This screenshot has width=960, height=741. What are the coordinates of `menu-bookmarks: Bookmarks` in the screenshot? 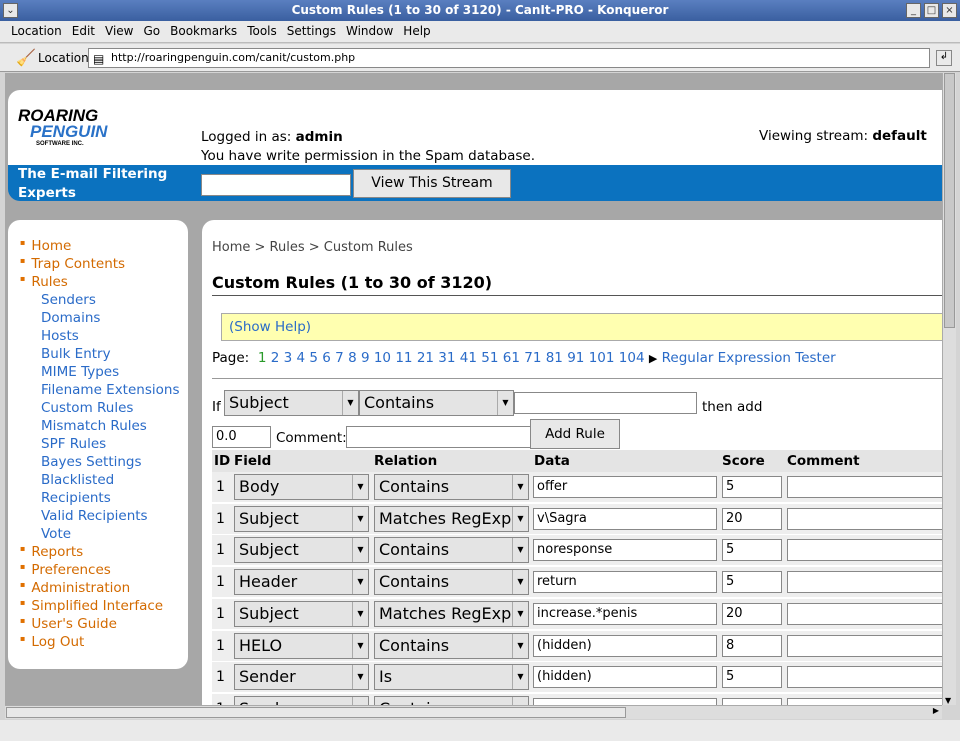 It's located at (204, 31).